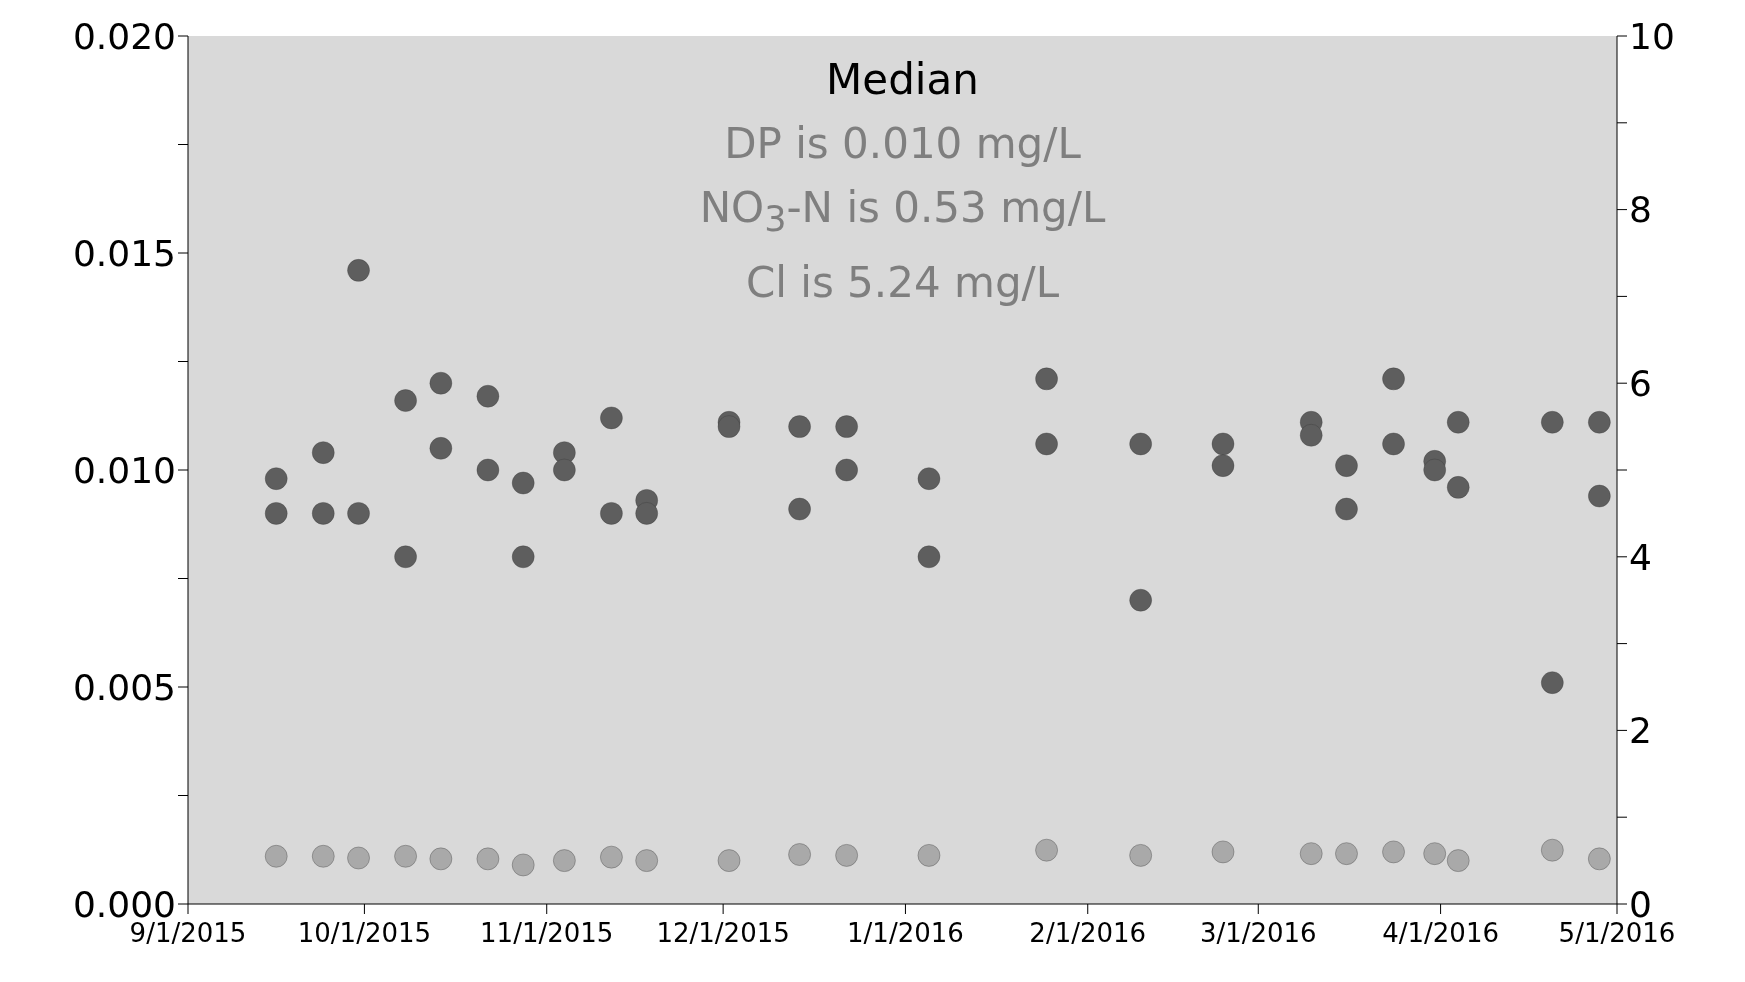 The width and height of the screenshot is (1745, 982). Describe the element at coordinates (124, 253) in the screenshot. I see `y-tick-label: 0.015` at that location.